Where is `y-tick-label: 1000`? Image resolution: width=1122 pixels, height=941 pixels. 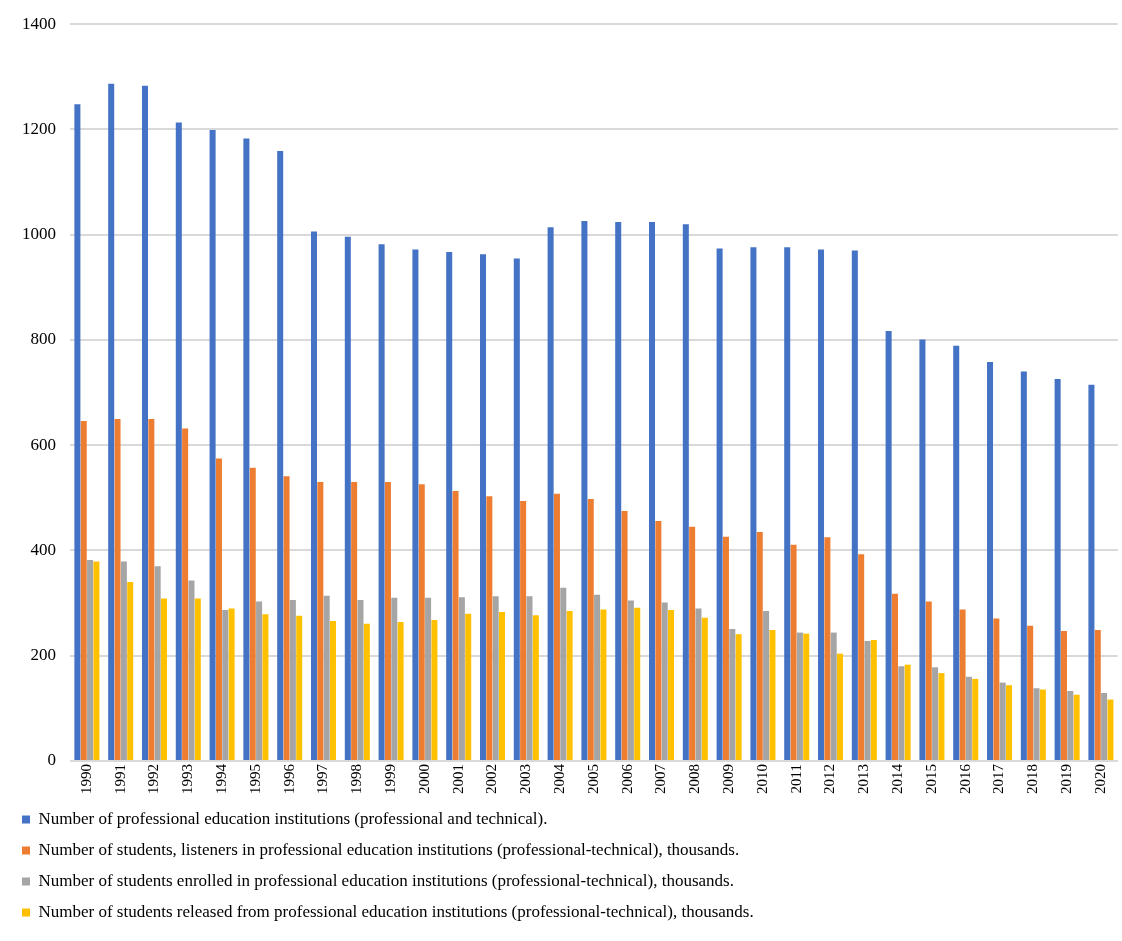
y-tick-label: 1000 is located at coordinates (39, 234).